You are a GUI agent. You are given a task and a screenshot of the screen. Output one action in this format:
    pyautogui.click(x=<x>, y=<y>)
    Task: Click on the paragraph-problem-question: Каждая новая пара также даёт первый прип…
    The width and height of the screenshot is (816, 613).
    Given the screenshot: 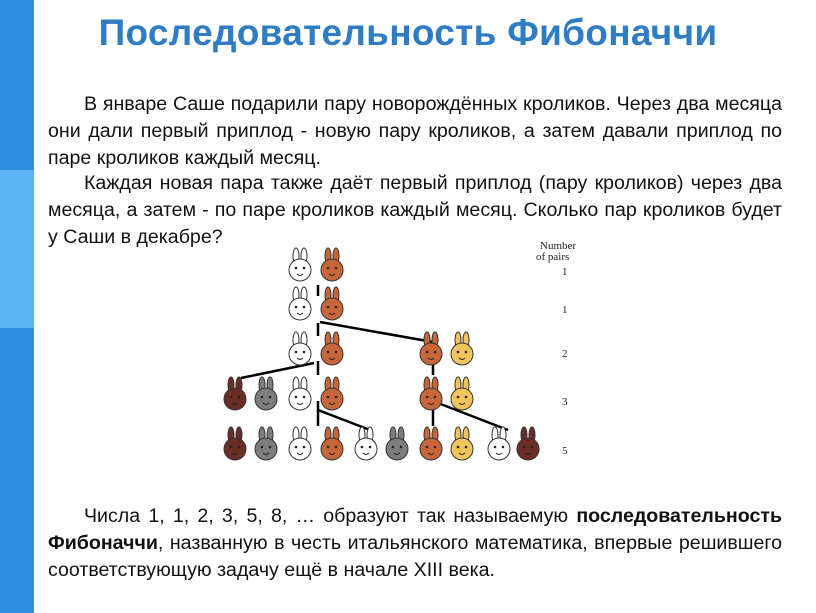 What is the action you would take?
    pyautogui.click(x=415, y=209)
    